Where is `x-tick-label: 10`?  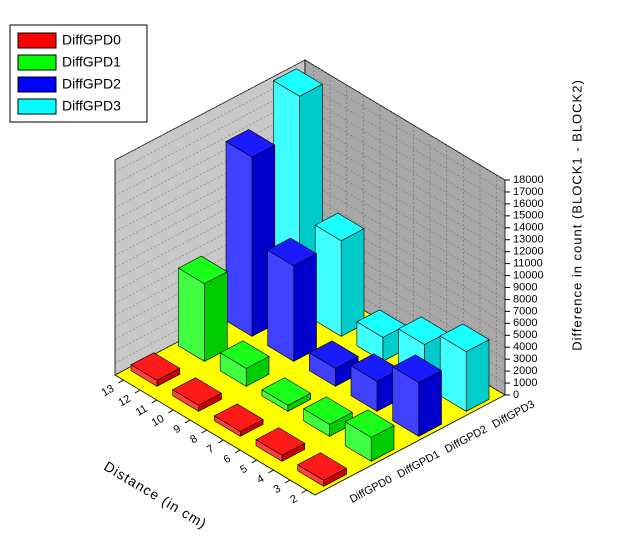
x-tick-label: 10 is located at coordinates (158, 421).